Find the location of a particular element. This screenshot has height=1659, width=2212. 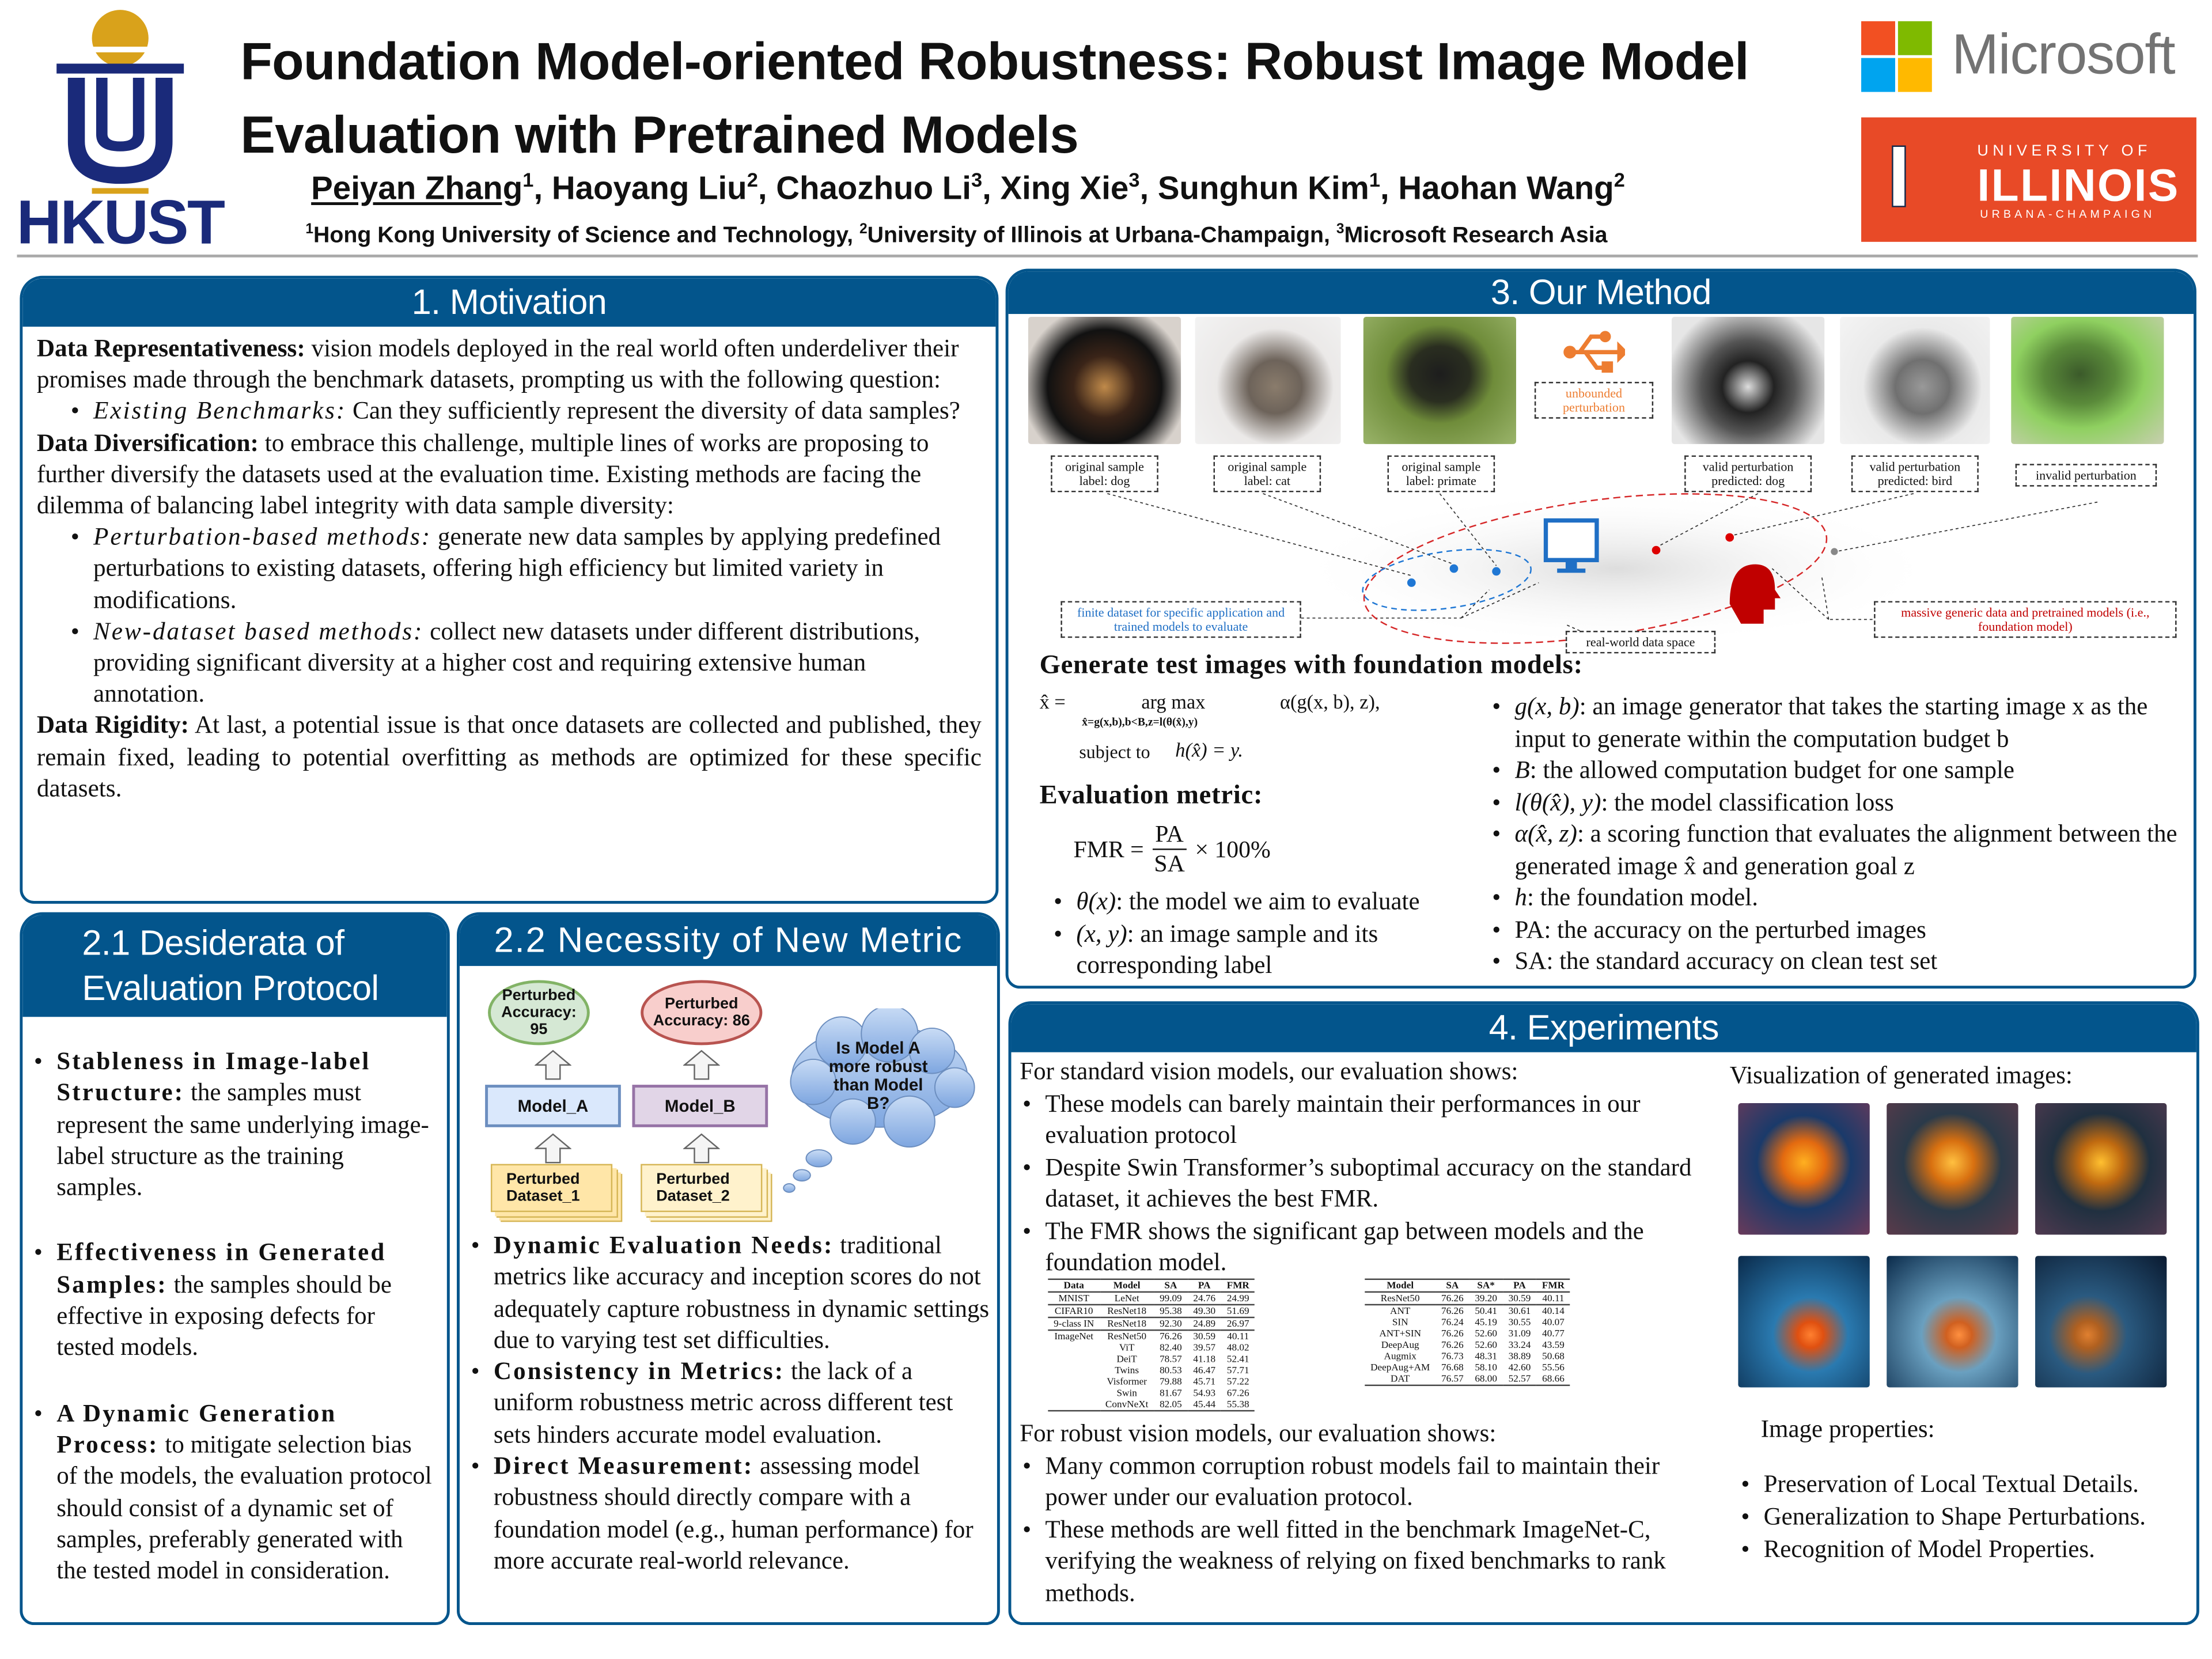

table-cell: 76.57 is located at coordinates (1452, 1379).